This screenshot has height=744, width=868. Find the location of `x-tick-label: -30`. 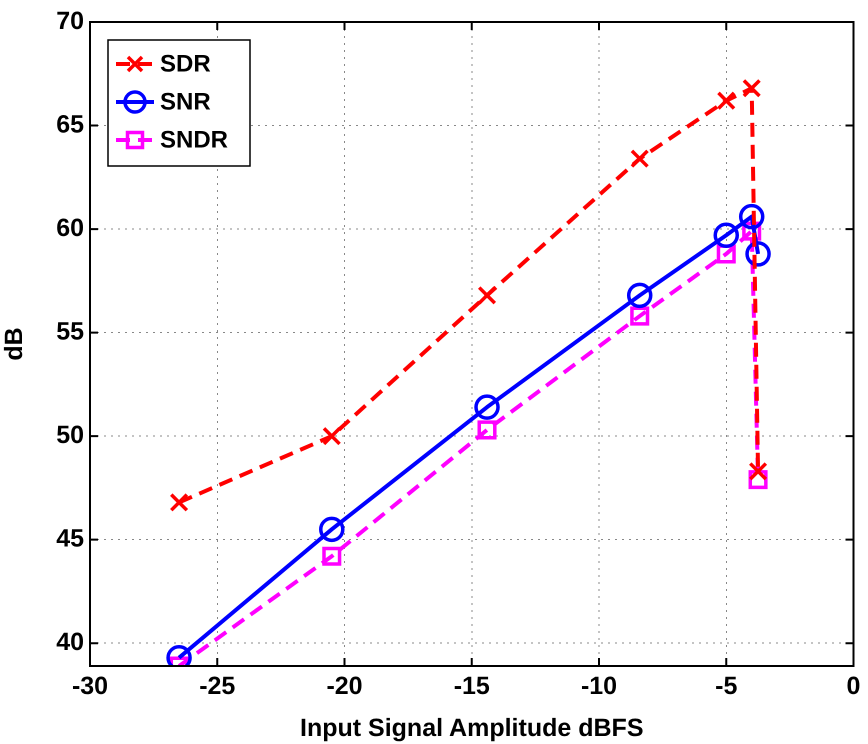

x-tick-label: -30 is located at coordinates (90, 686).